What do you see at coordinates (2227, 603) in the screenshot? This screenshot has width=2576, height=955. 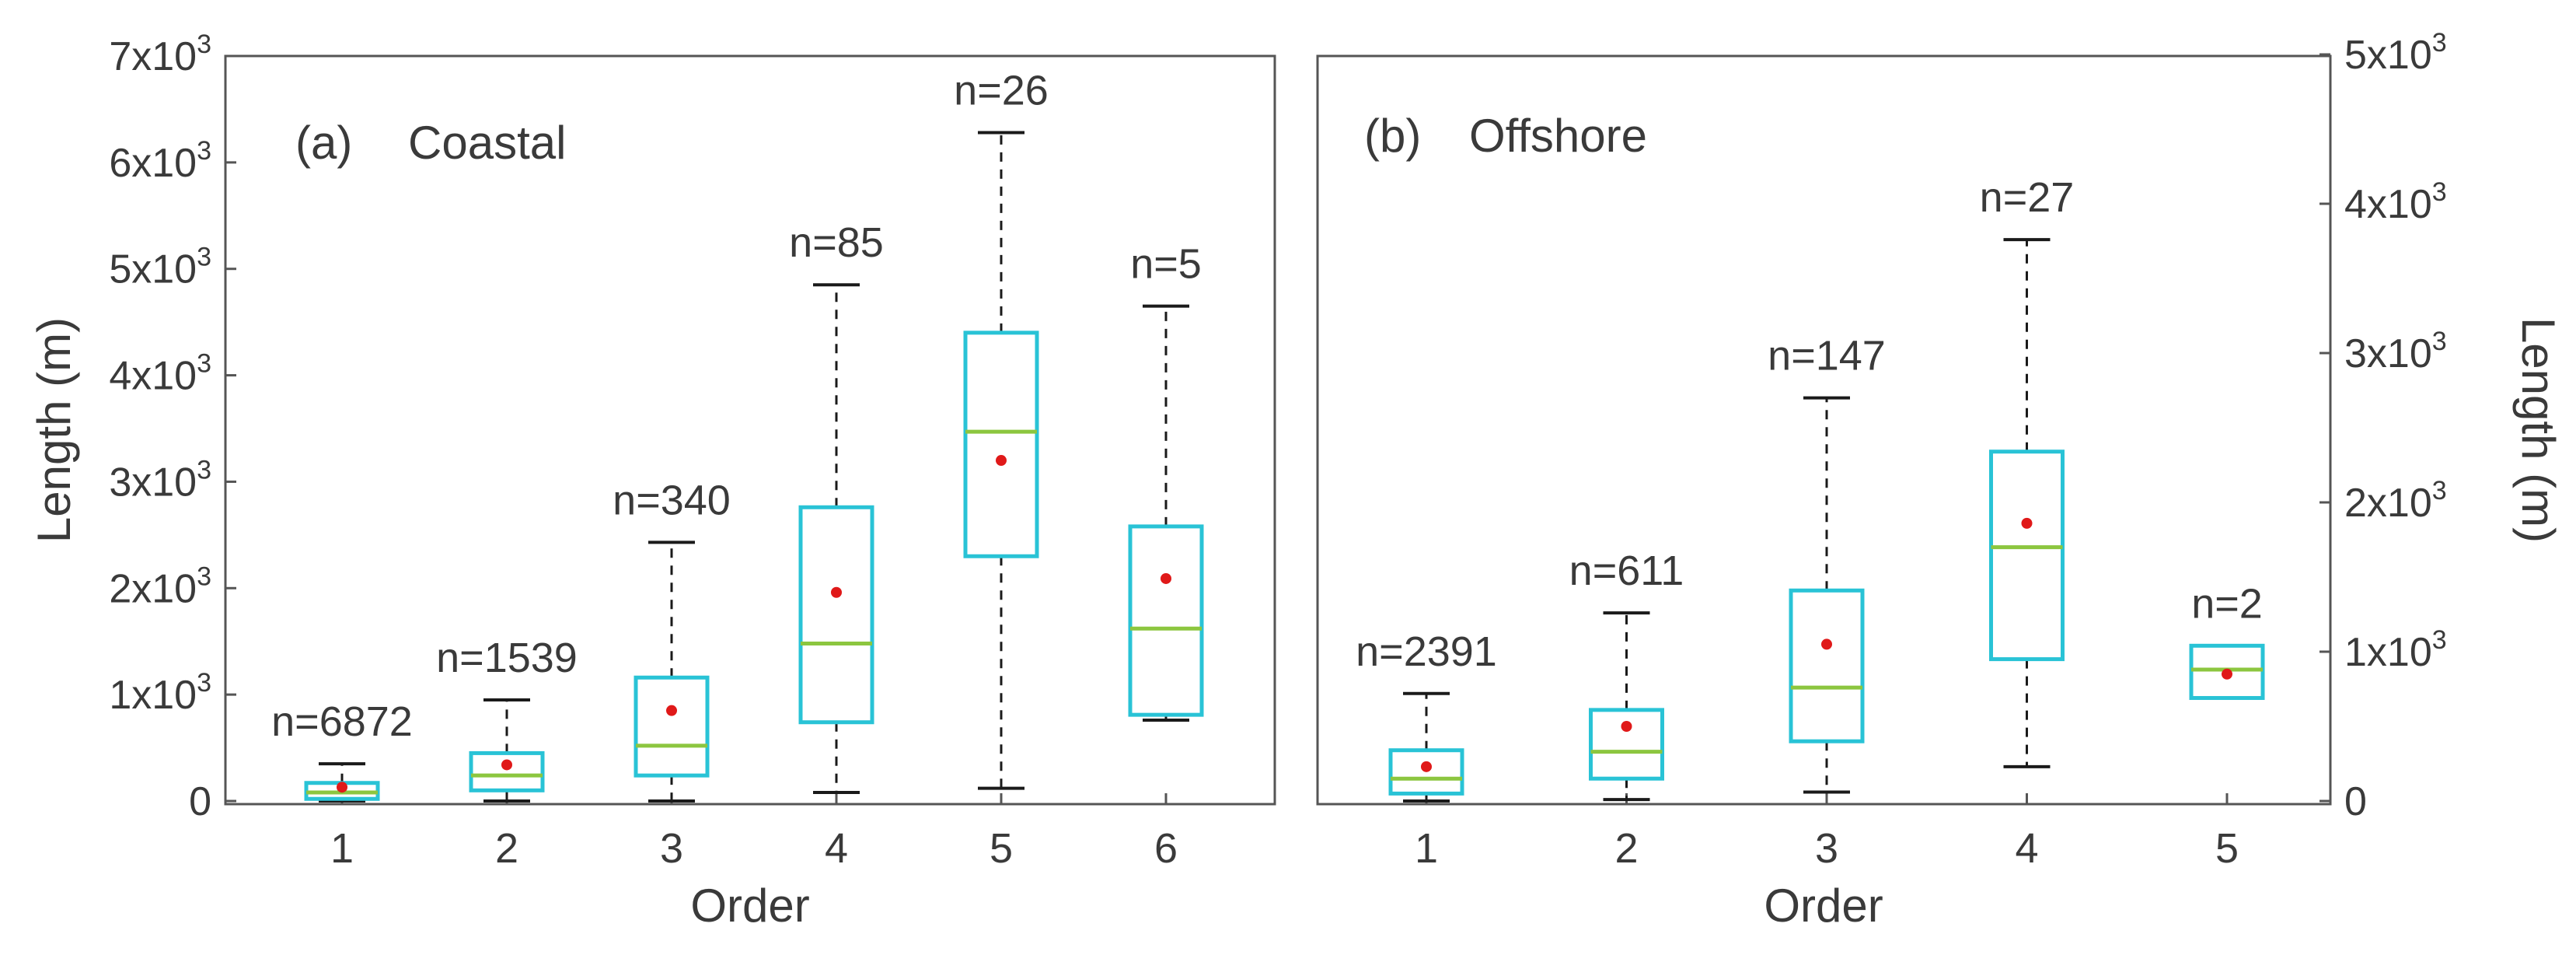 I see `n-count-label: n=2` at bounding box center [2227, 603].